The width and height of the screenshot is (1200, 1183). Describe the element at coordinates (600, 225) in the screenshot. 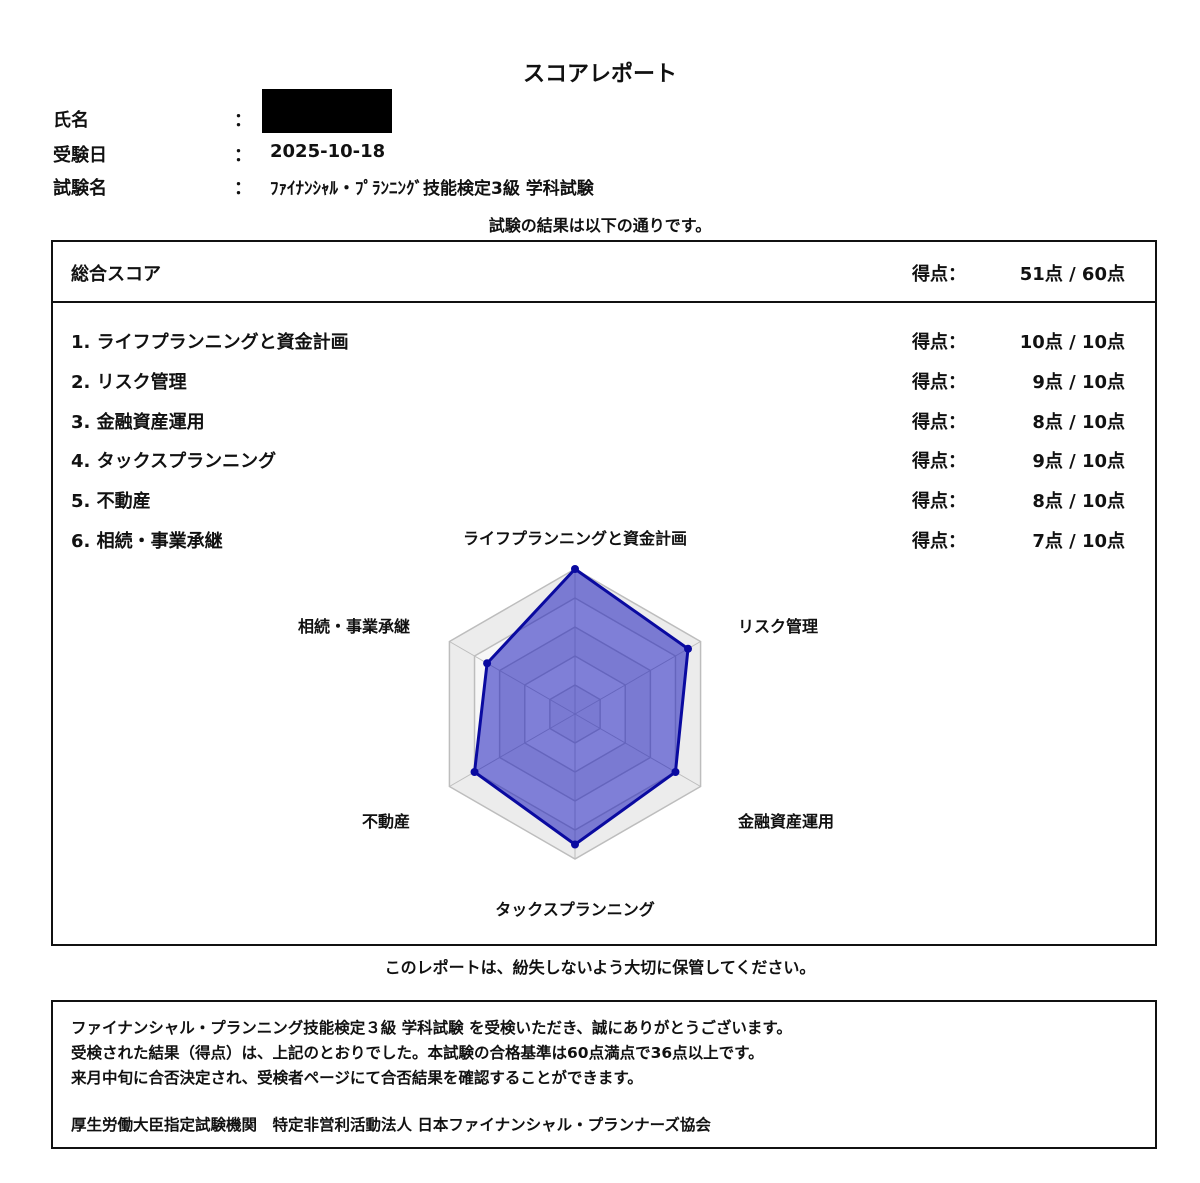

I see `result-intro: 試験の結果は以下の通りです。` at that location.